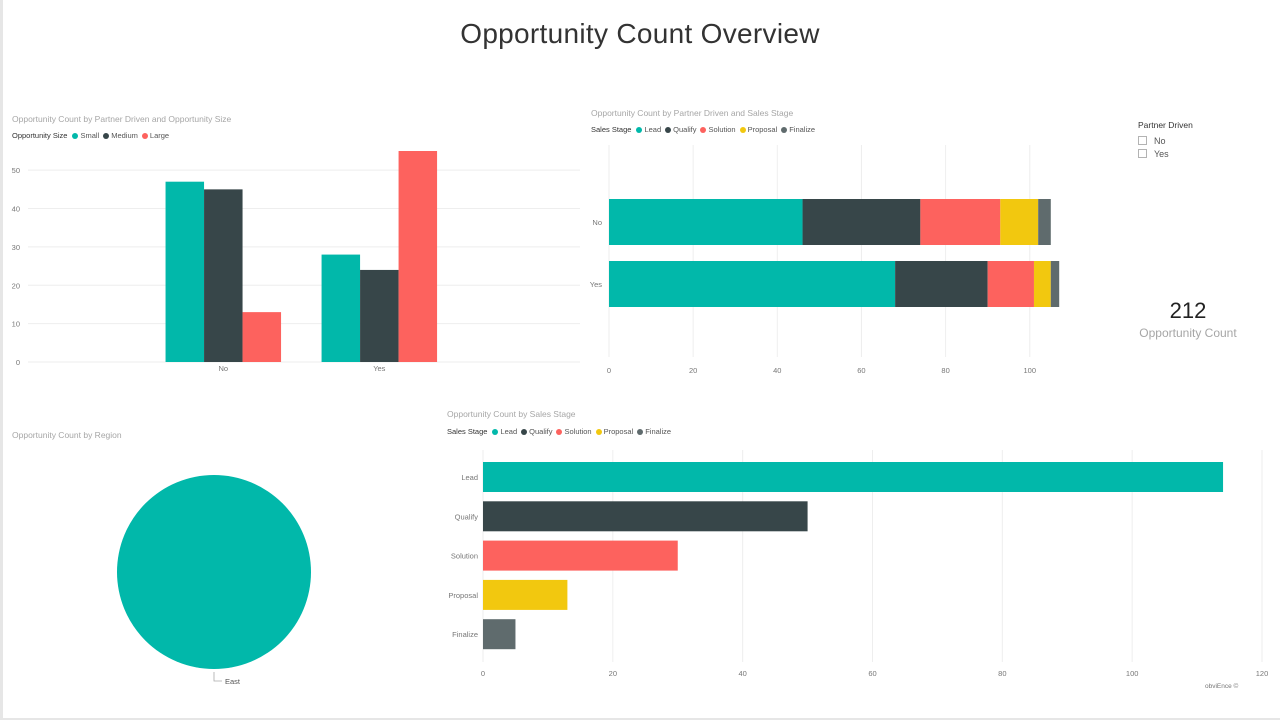 The height and width of the screenshot is (720, 1280). Describe the element at coordinates (155, 135) in the screenshot. I see `legend-item-large: Large` at that location.